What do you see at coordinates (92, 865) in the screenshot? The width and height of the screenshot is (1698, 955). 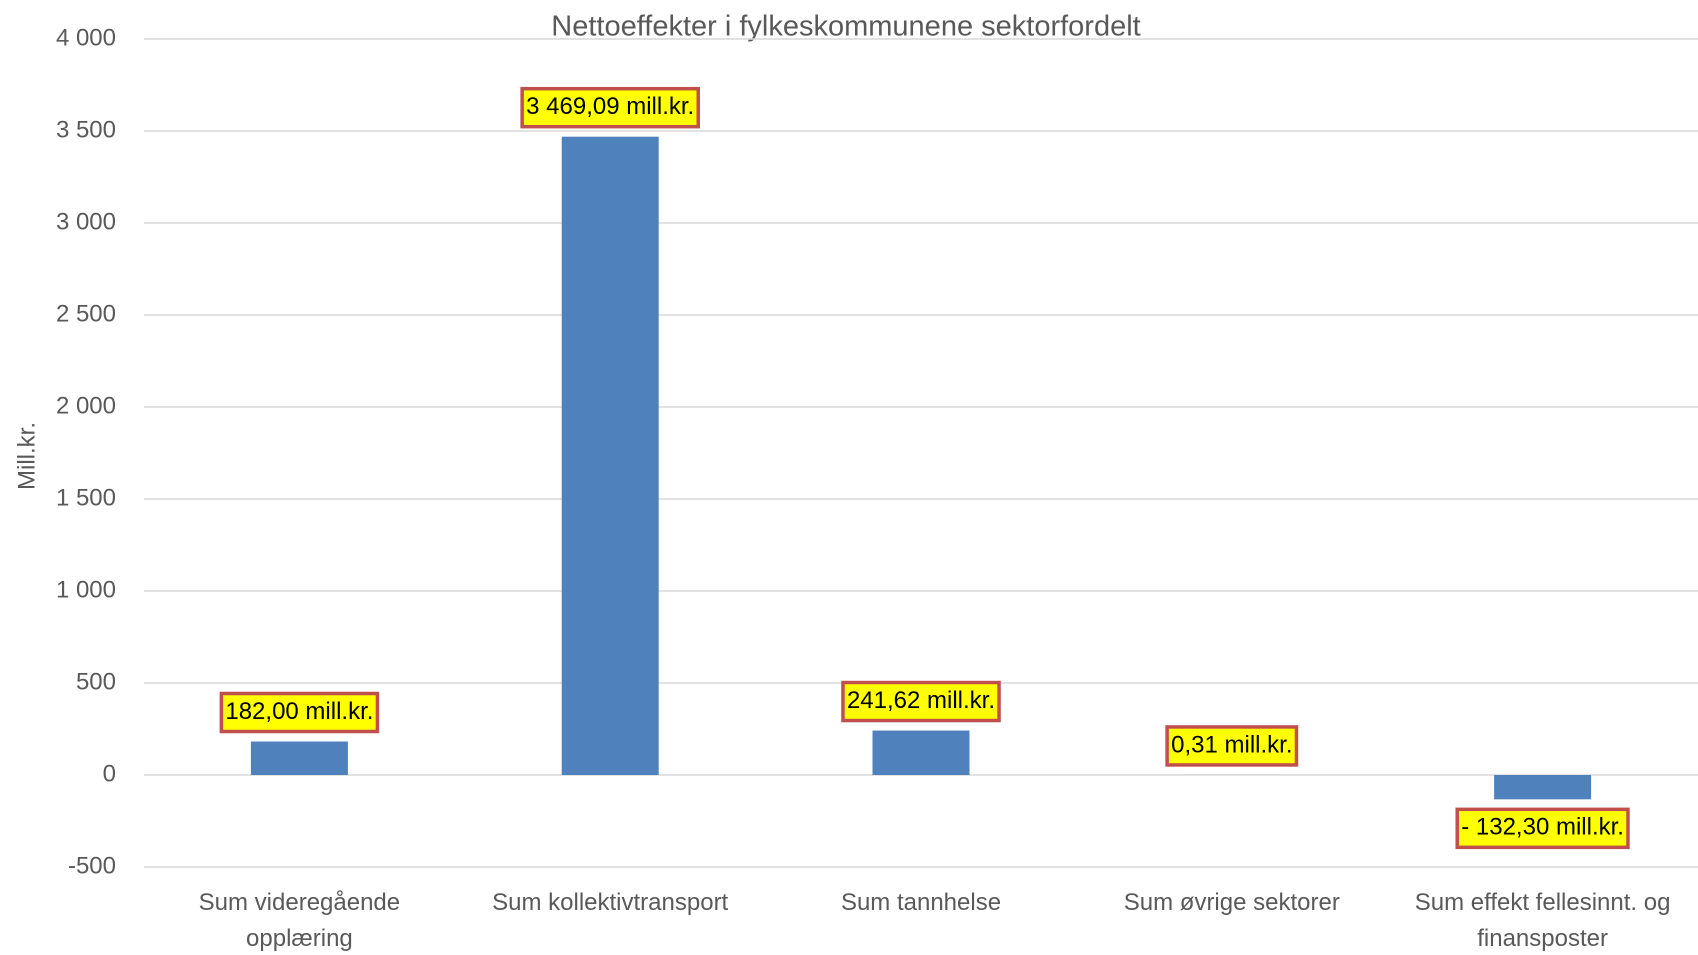 I see `y-tick-label: -500` at bounding box center [92, 865].